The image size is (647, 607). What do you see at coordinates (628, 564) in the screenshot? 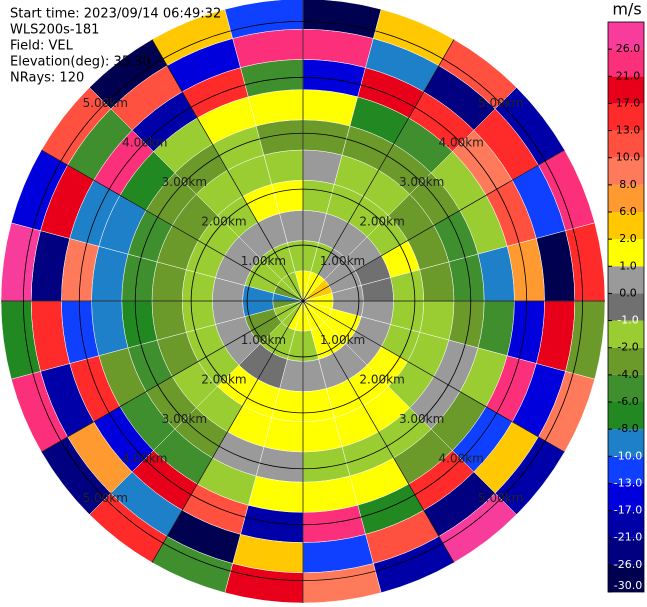
I see `colorbar-label: -26.0` at bounding box center [628, 564].